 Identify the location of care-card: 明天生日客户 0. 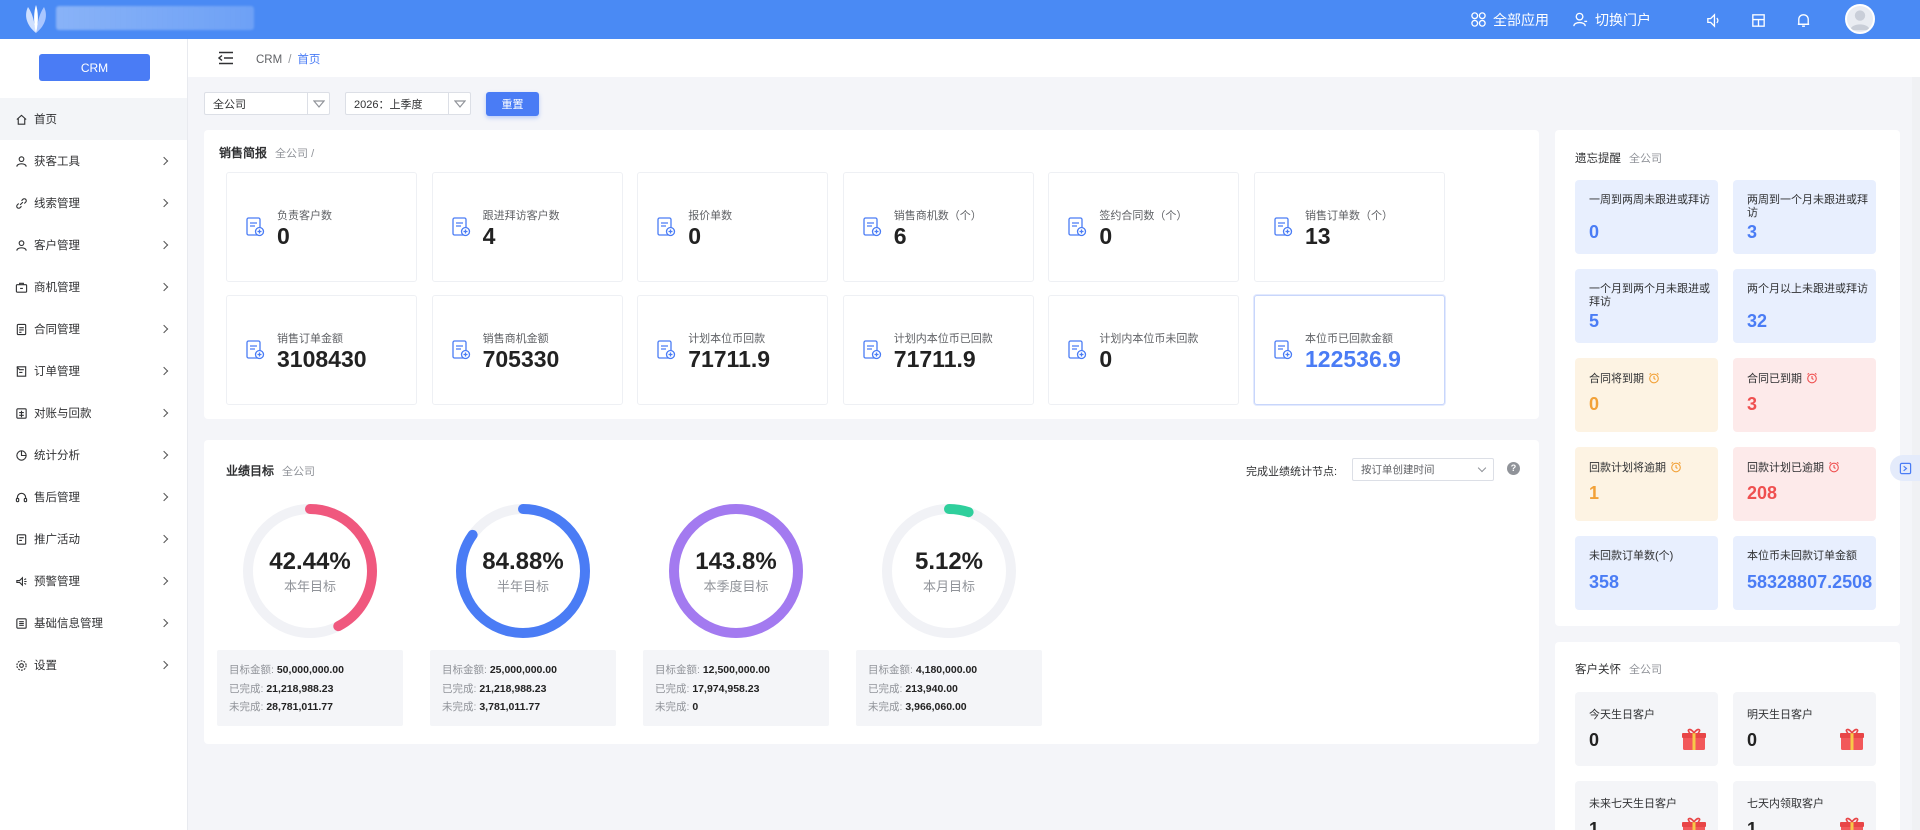
(1804, 729).